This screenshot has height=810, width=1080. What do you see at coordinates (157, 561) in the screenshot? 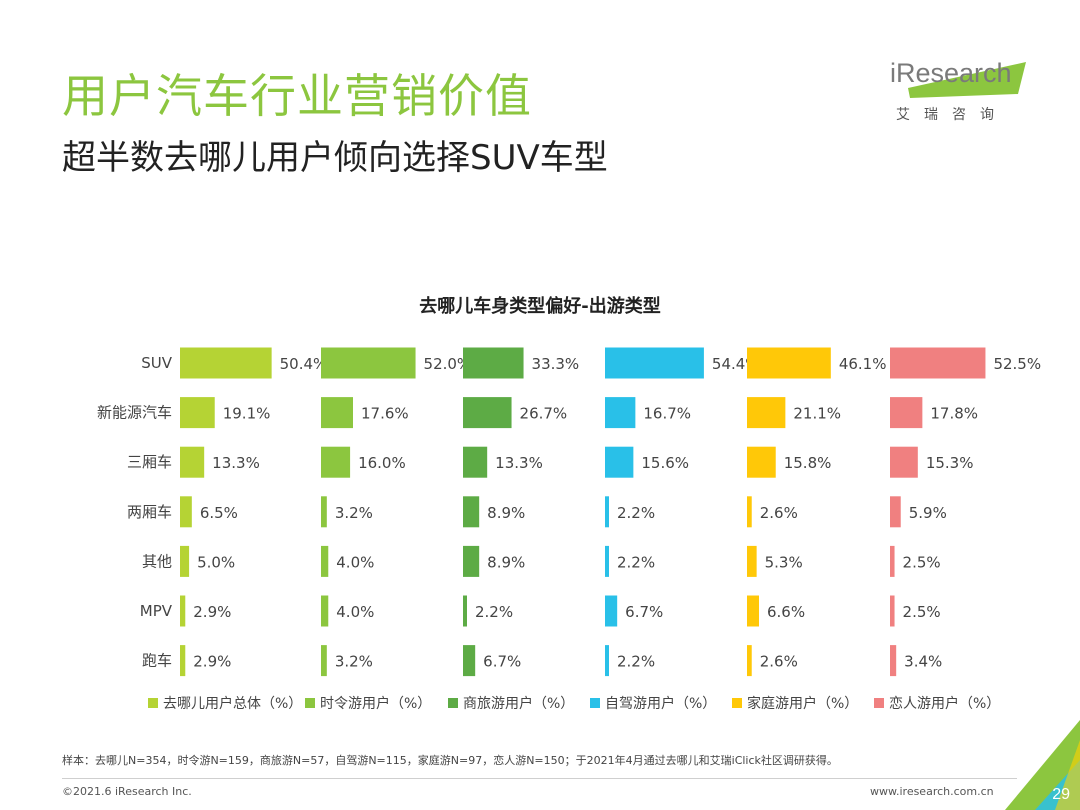
I see `category-label: 其他` at bounding box center [157, 561].